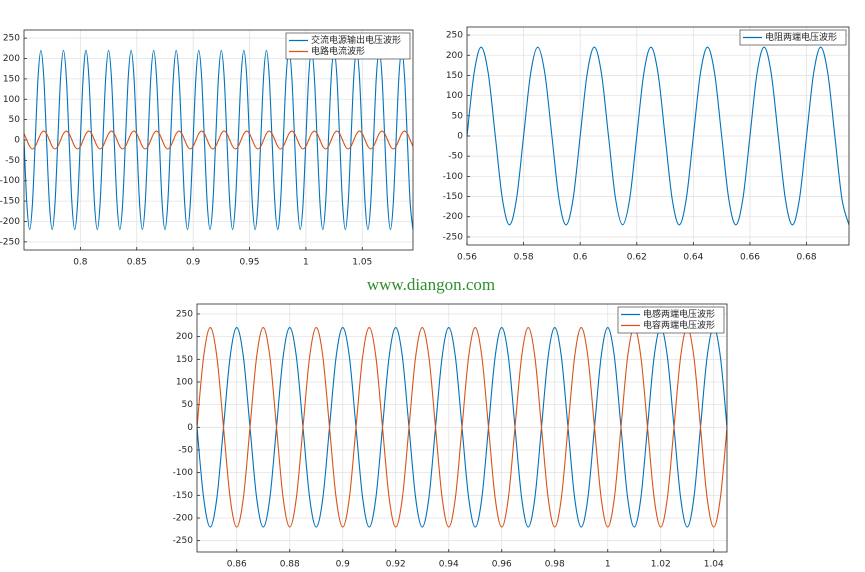  What do you see at coordinates (137, 263) in the screenshot?
I see `x-tick-label: 0.85` at bounding box center [137, 263].